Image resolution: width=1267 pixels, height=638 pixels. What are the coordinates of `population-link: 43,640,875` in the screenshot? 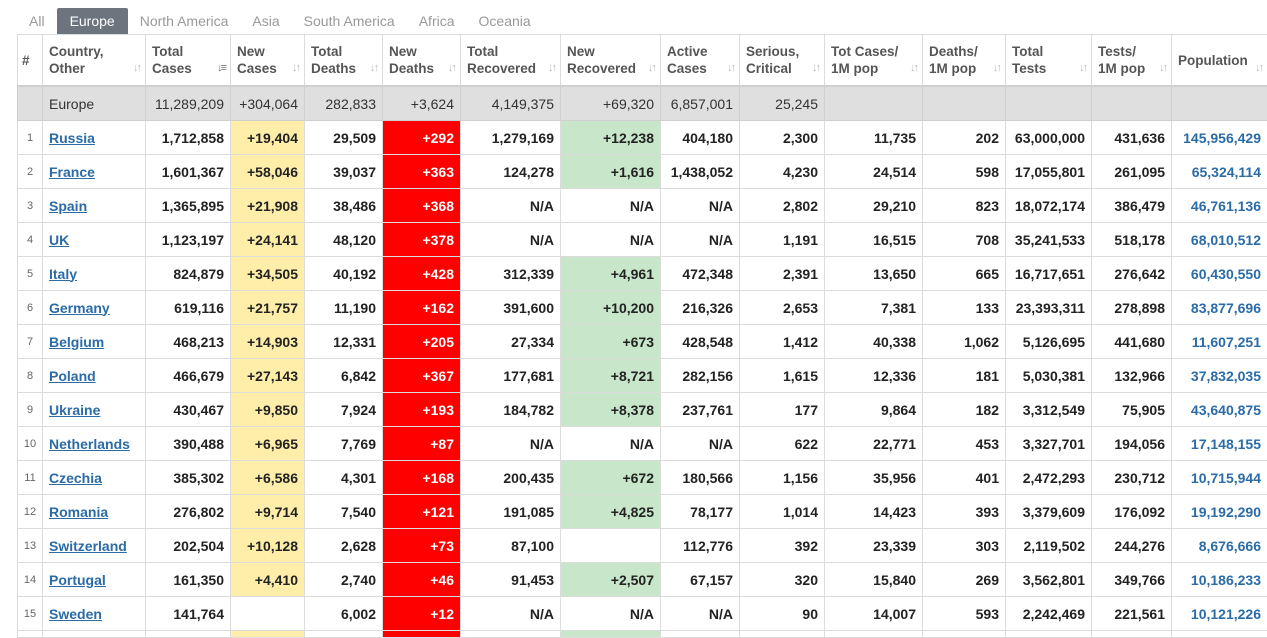 It's located at (1226, 410).